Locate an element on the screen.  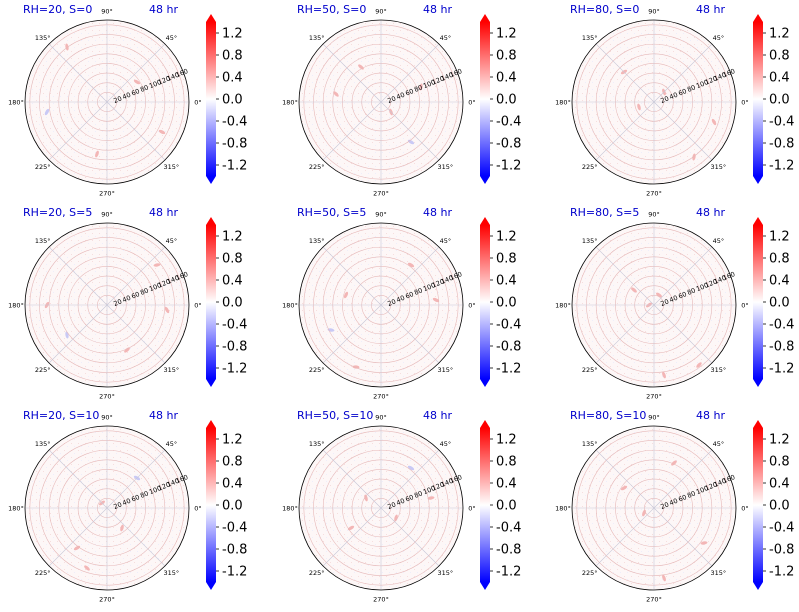
theta-tick-label: 0° is located at coordinates (197, 103).